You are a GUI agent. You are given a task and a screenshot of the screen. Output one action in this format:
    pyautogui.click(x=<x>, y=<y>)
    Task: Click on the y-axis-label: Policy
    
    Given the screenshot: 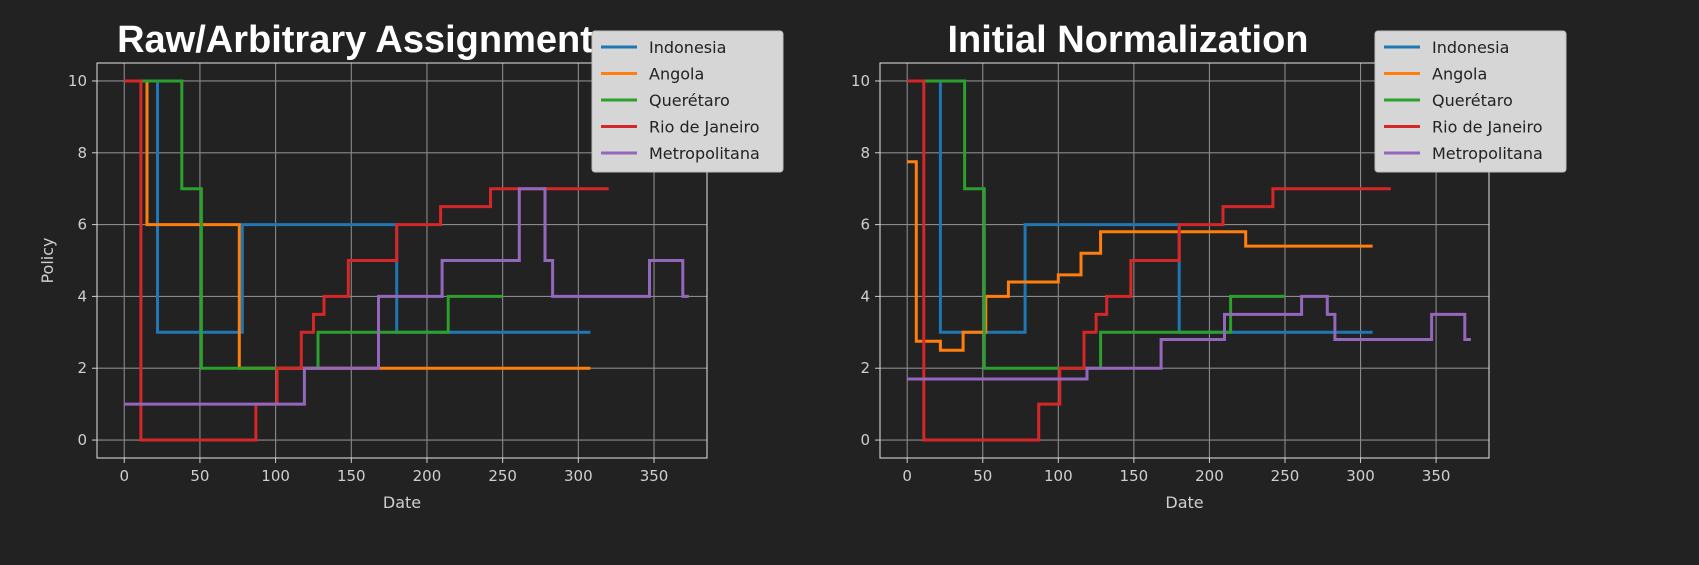 What is the action you would take?
    pyautogui.click(x=47, y=260)
    